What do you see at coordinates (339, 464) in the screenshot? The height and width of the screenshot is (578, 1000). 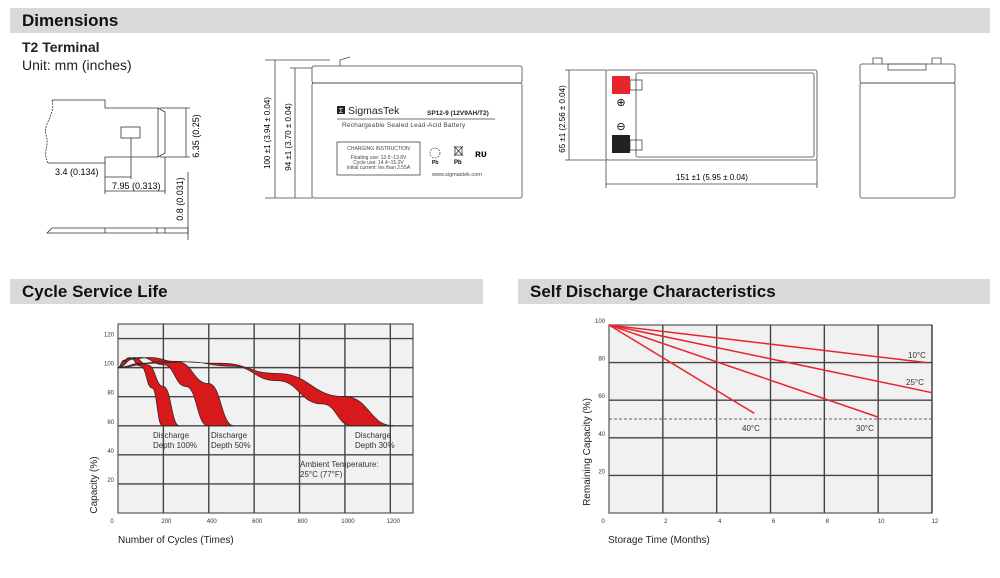 I see `annotation-text: Ambient Temperature:` at bounding box center [339, 464].